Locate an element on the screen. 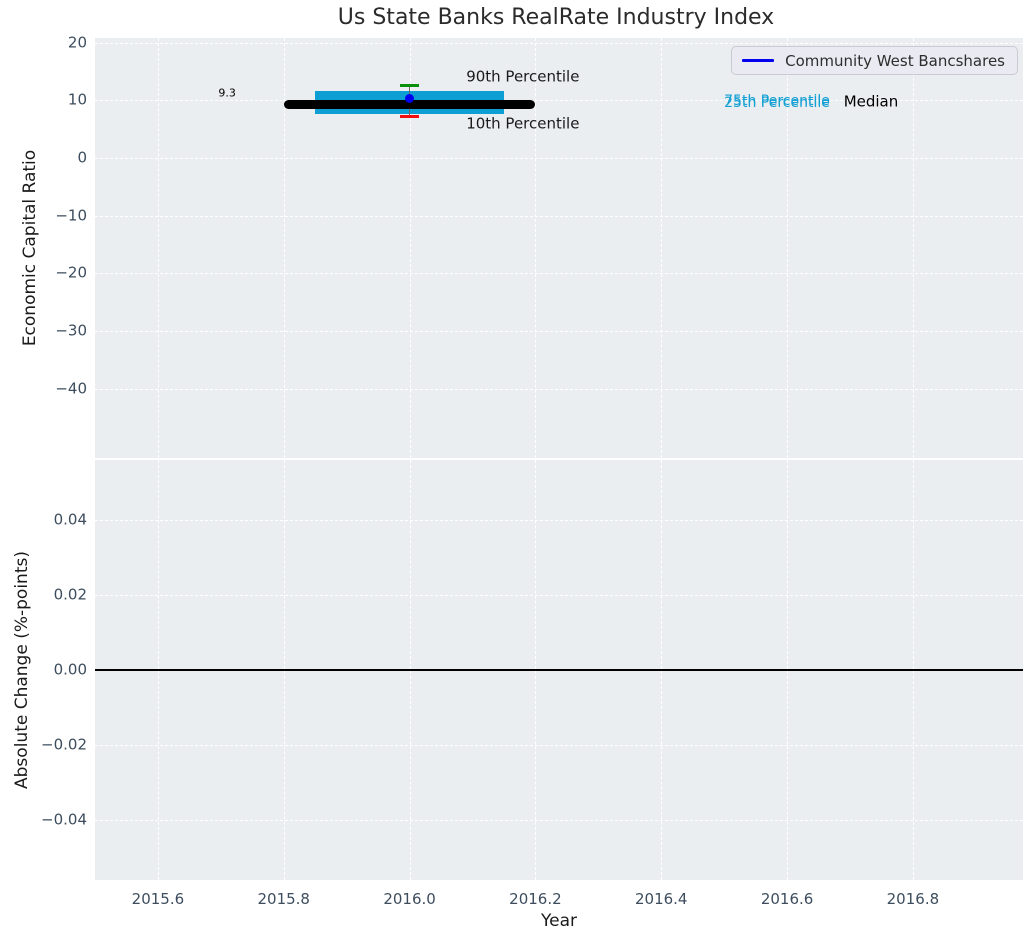 Image resolution: width=1034 pixels, height=942 pixels. y-axis-label-top: Economic Capital Ratio is located at coordinates (30, 248).